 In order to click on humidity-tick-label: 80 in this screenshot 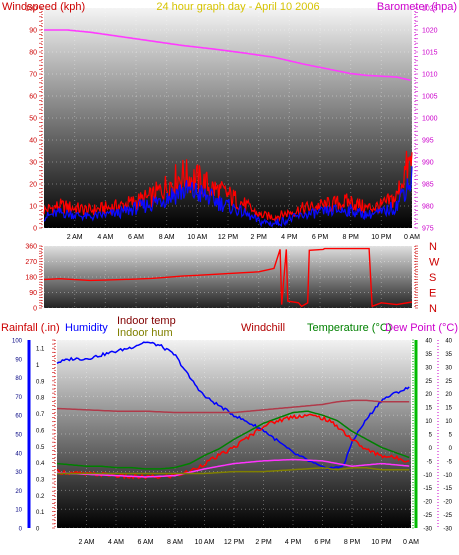, I will do `click(18, 379)`.